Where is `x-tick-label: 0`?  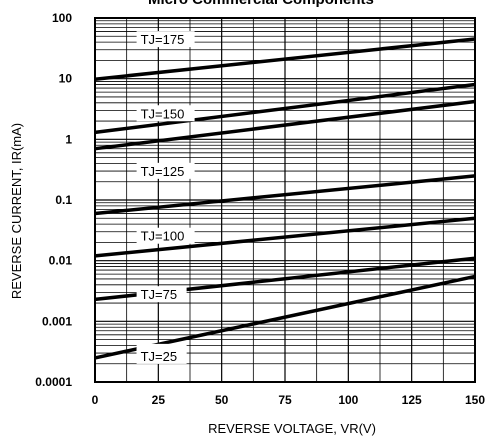 x-tick-label: 0 is located at coordinates (95, 400).